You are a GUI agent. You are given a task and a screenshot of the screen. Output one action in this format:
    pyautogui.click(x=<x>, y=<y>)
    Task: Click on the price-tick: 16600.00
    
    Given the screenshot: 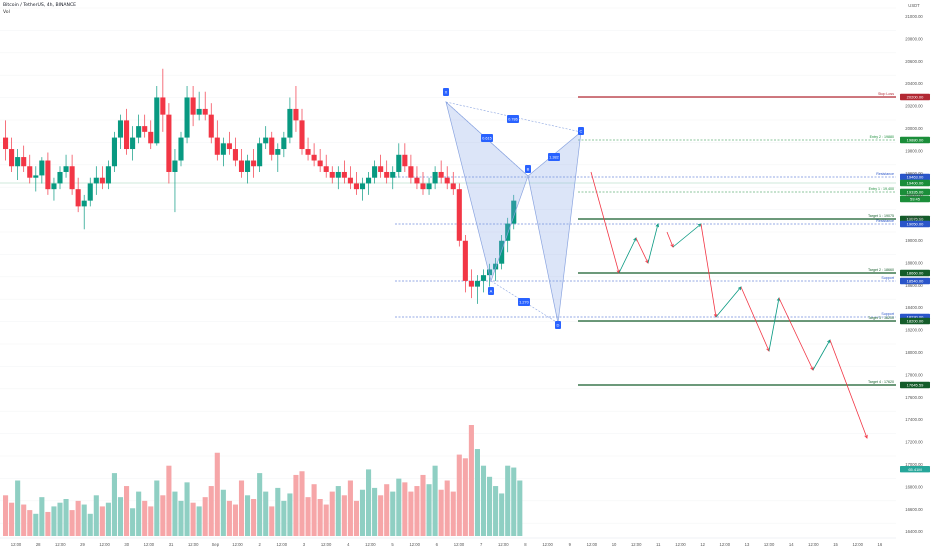 What is the action you would take?
    pyautogui.click(x=914, y=509)
    